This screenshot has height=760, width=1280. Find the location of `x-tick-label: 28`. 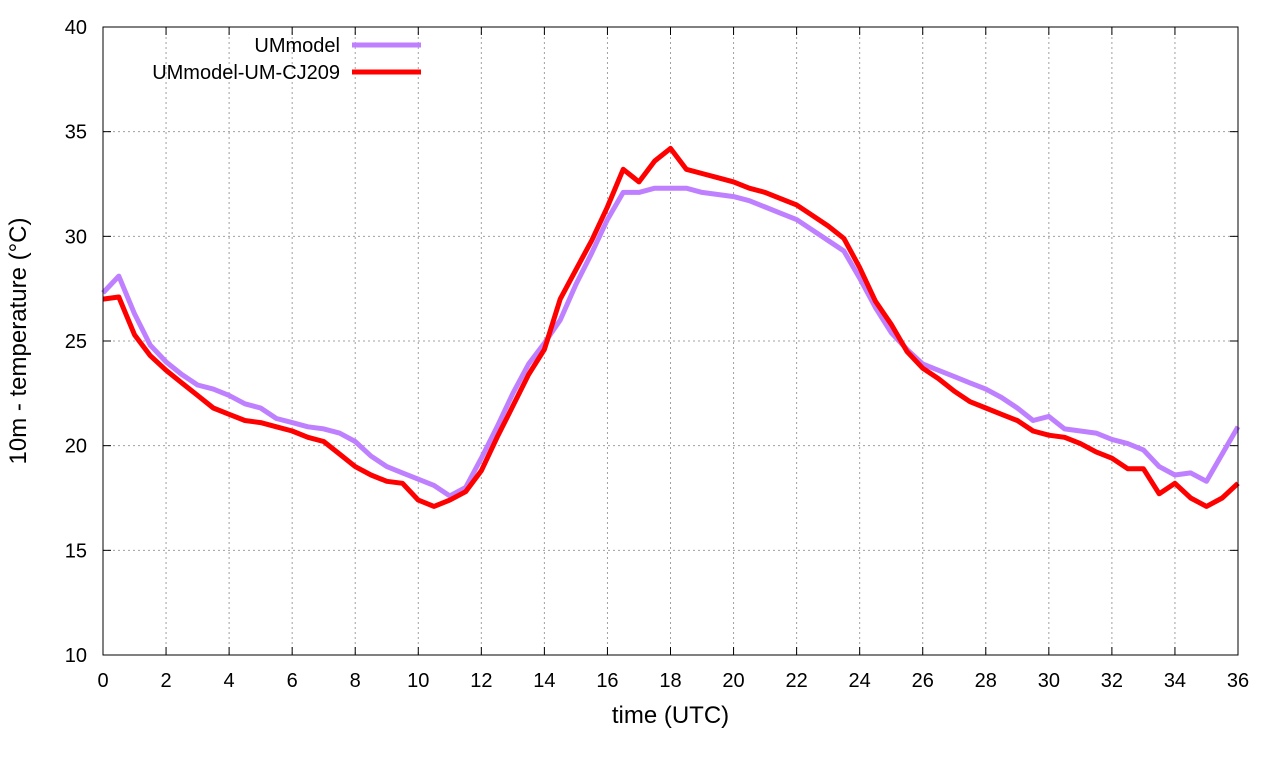

x-tick-label: 28 is located at coordinates (986, 681).